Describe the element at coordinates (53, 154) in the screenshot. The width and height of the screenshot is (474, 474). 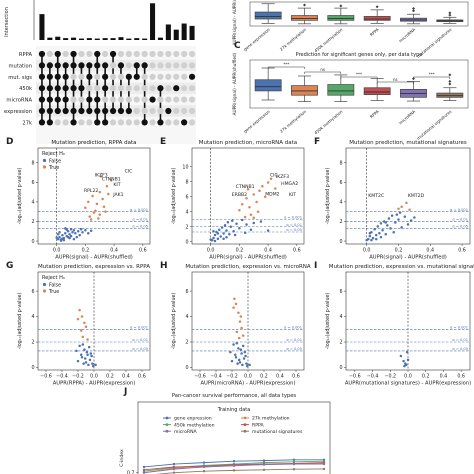
I see `legend-title: Reject H₀` at that location.